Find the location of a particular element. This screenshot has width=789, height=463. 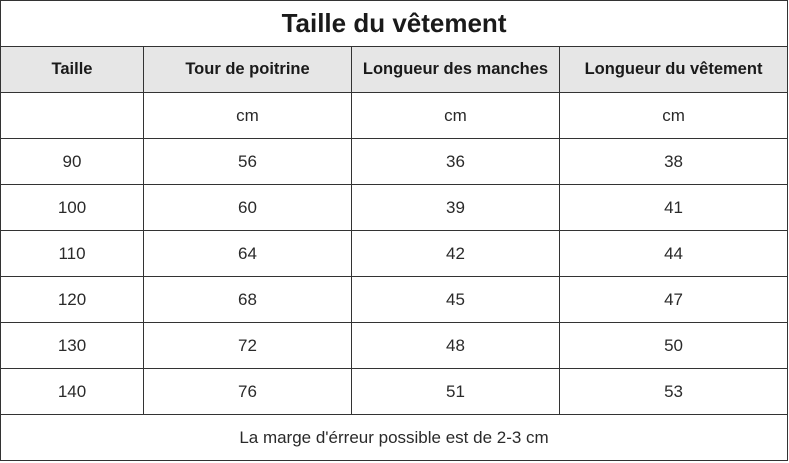

table-row: 90 56 36 38 is located at coordinates (394, 161).